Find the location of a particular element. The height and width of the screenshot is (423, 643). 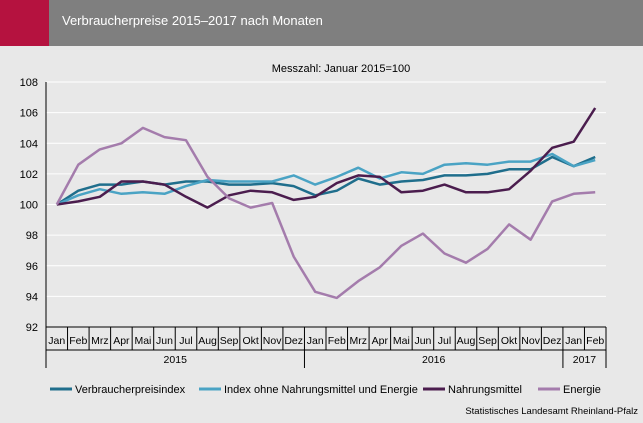

legend-label: Index ohne Nahrungsmittel und Energie is located at coordinates (321, 390).